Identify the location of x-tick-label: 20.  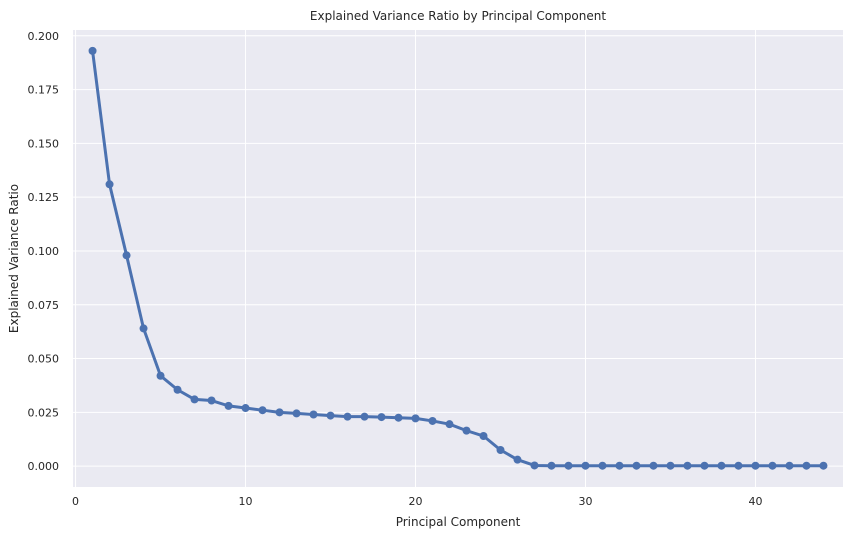
(416, 501).